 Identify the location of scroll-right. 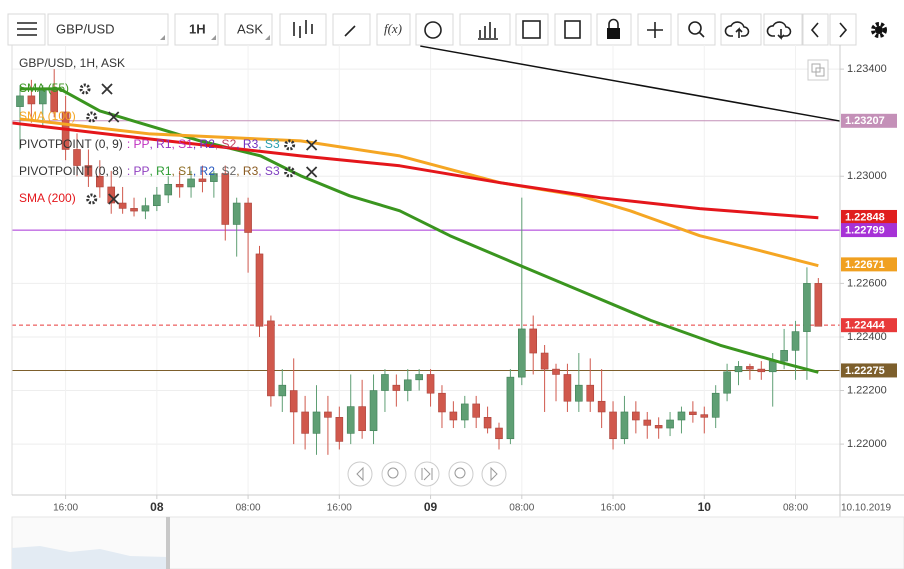
(494, 474).